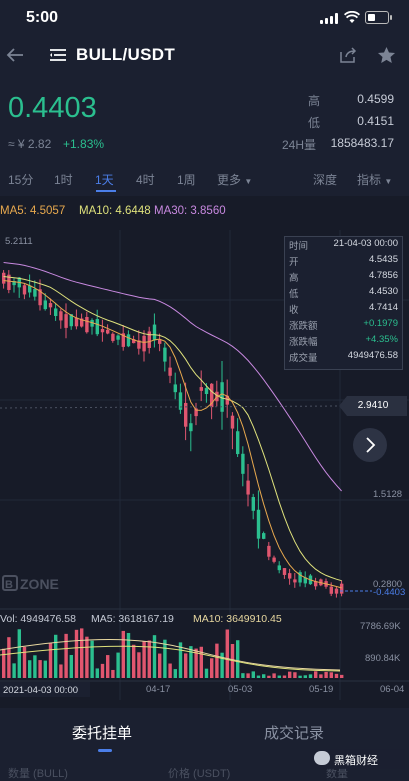 This screenshot has height=781, width=409. What do you see at coordinates (204, 56) in the screenshot?
I see `header-bar` at bounding box center [204, 56].